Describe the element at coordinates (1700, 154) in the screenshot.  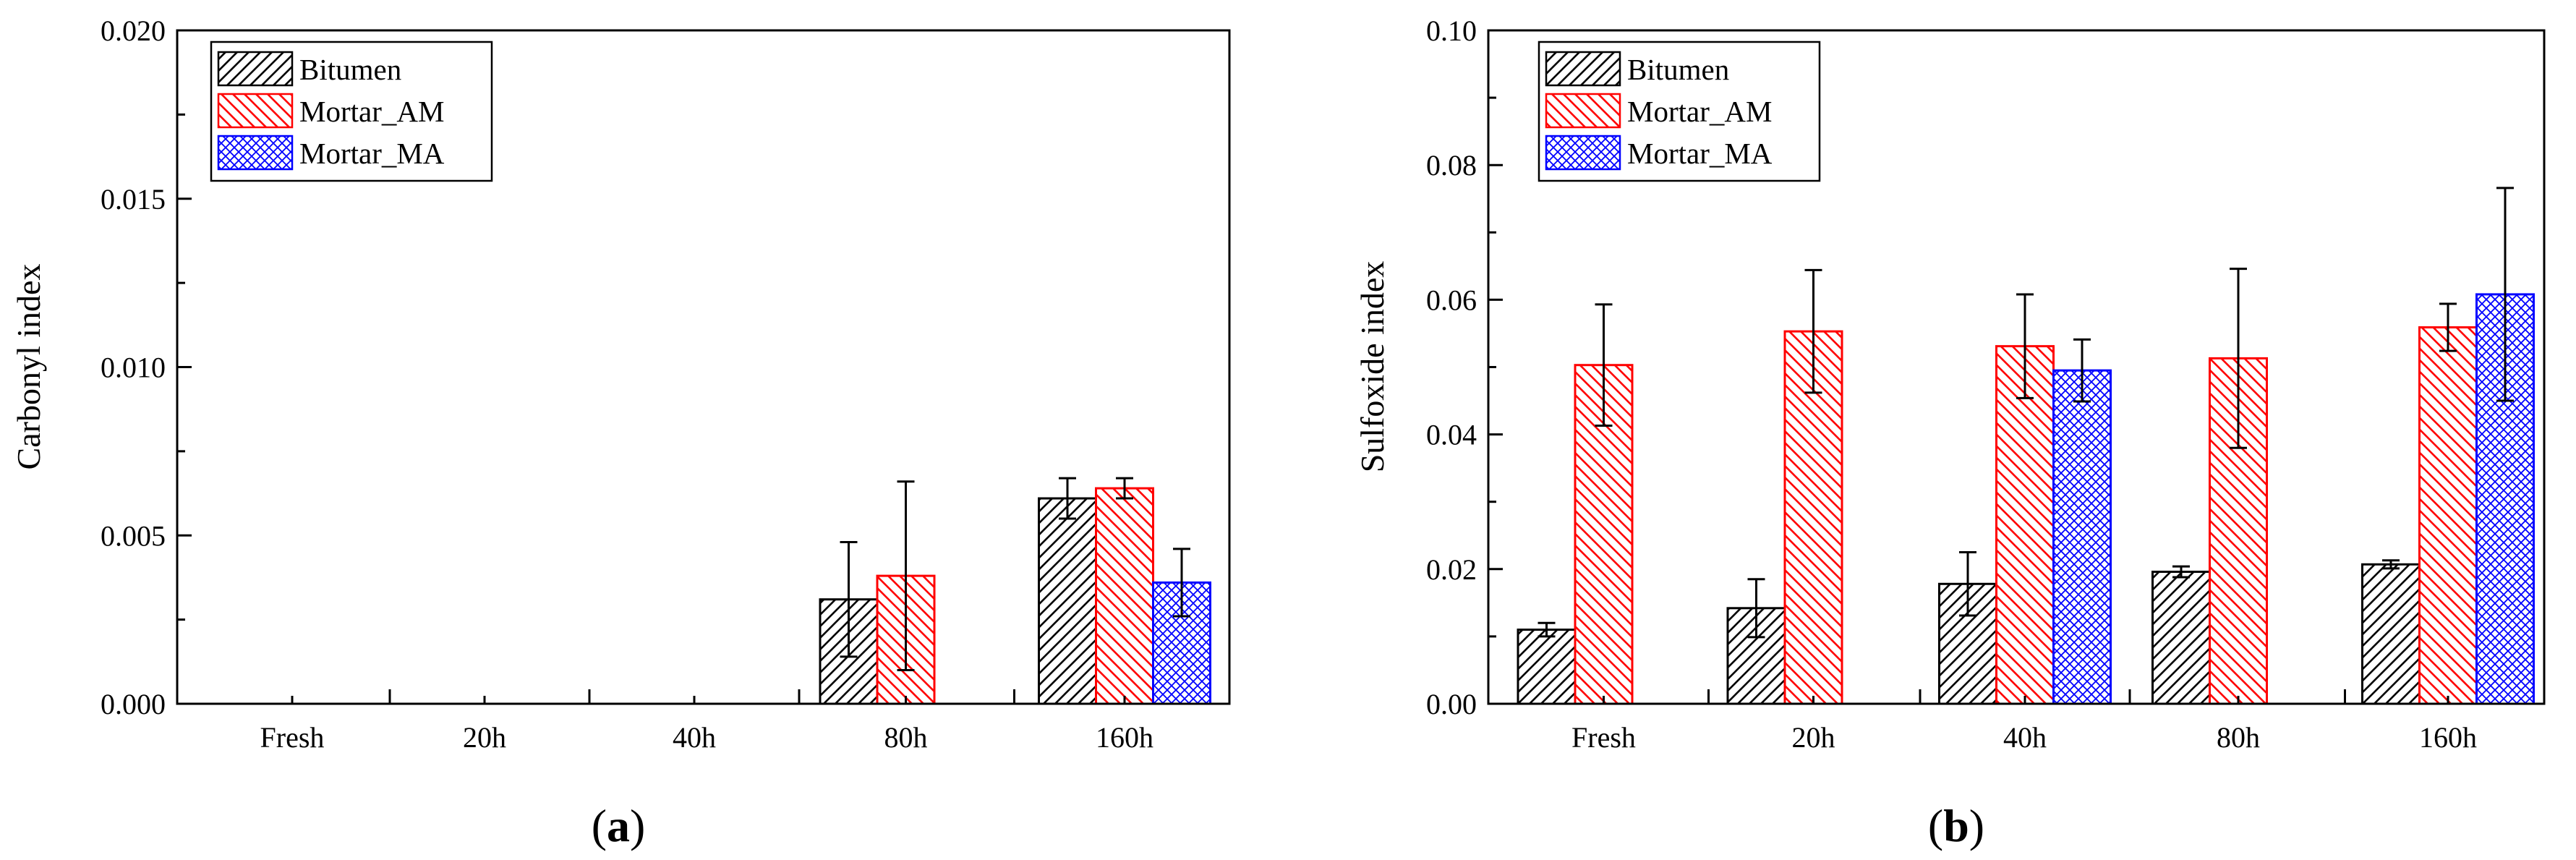
I see `panel-b-legend-label-mortar-ma: Mortar_MA` at that location.